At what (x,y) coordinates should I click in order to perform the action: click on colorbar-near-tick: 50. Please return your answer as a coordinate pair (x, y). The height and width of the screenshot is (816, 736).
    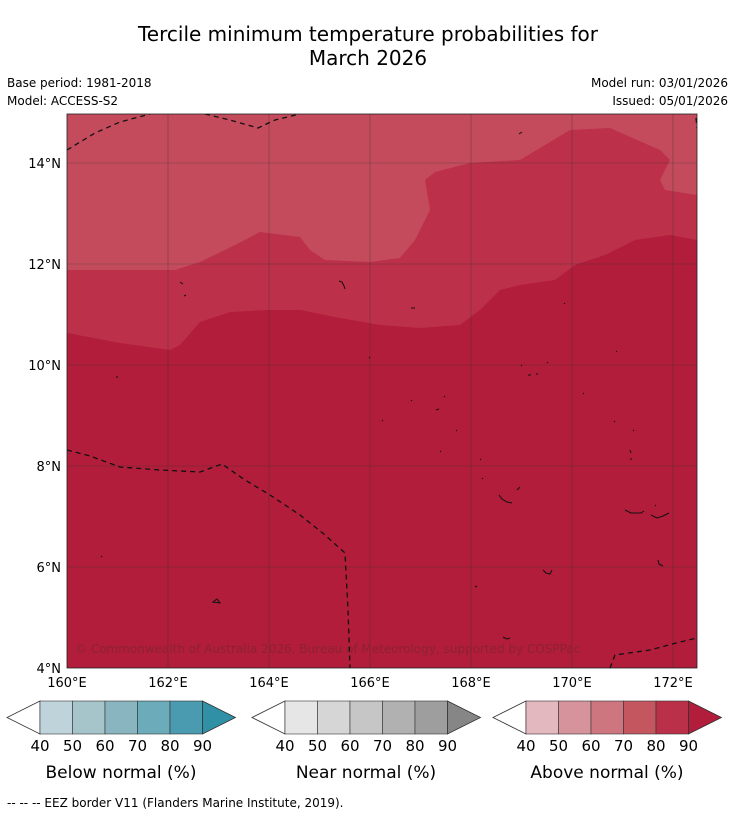
    Looking at the image, I should click on (317, 746).